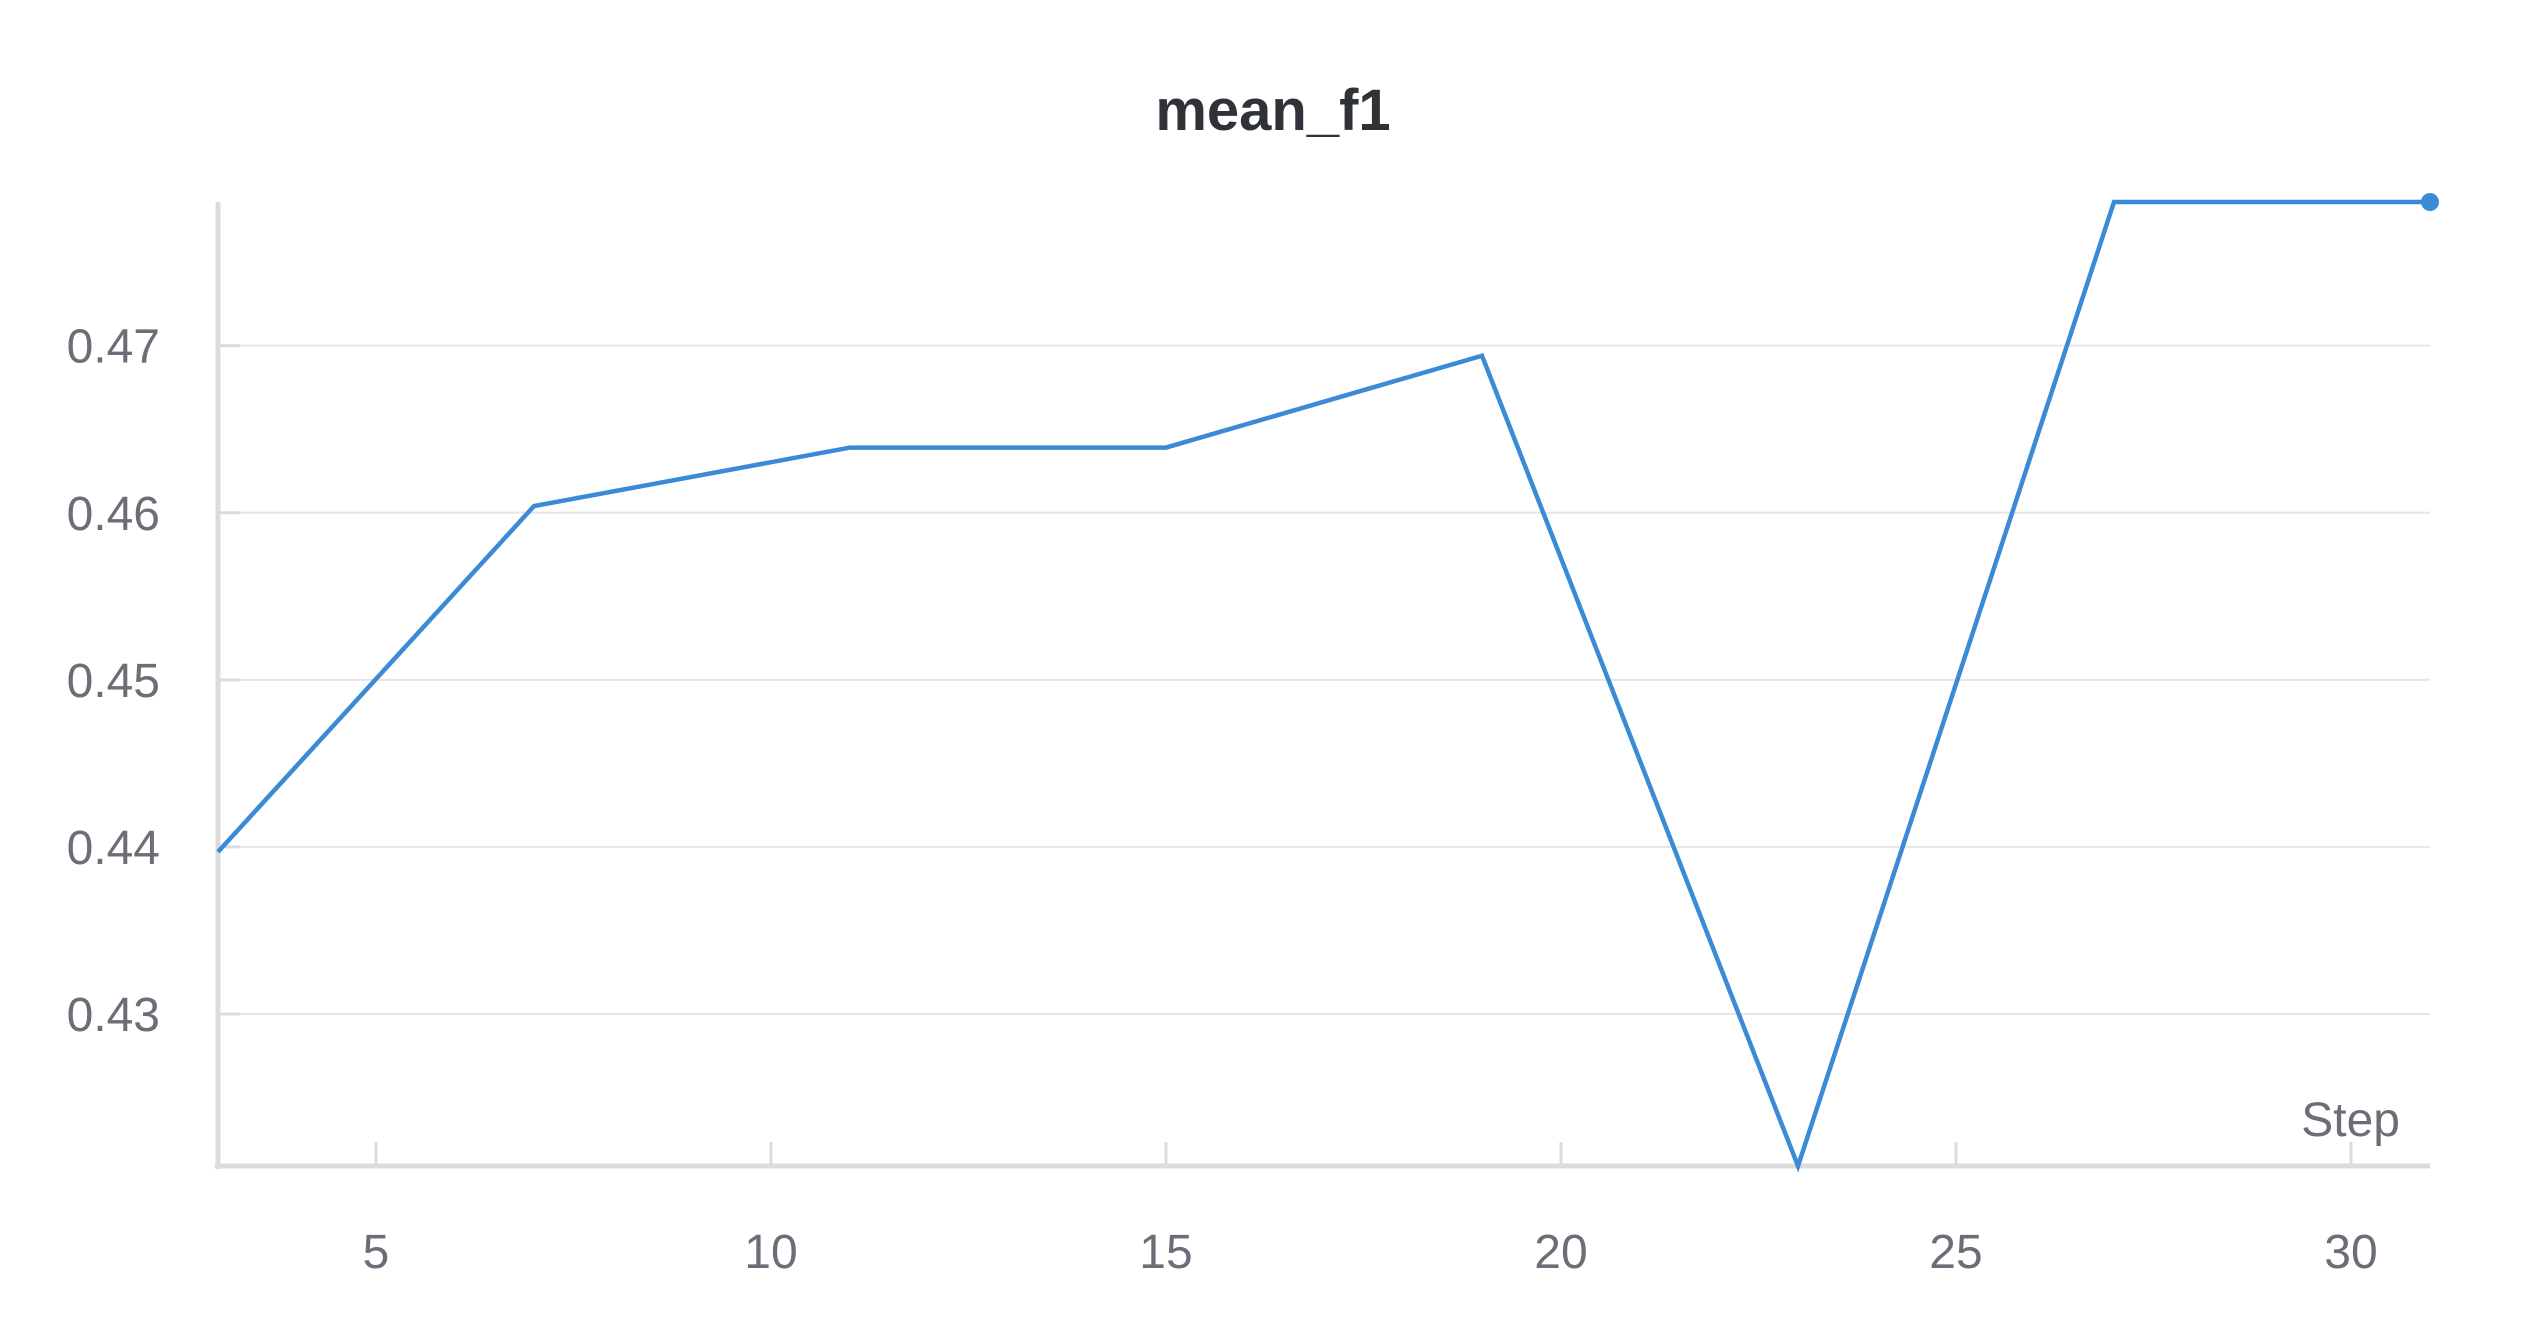 Image resolution: width=2528 pixels, height=1333 pixels. I want to click on x-tick-label: 30, so click(2350, 1252).